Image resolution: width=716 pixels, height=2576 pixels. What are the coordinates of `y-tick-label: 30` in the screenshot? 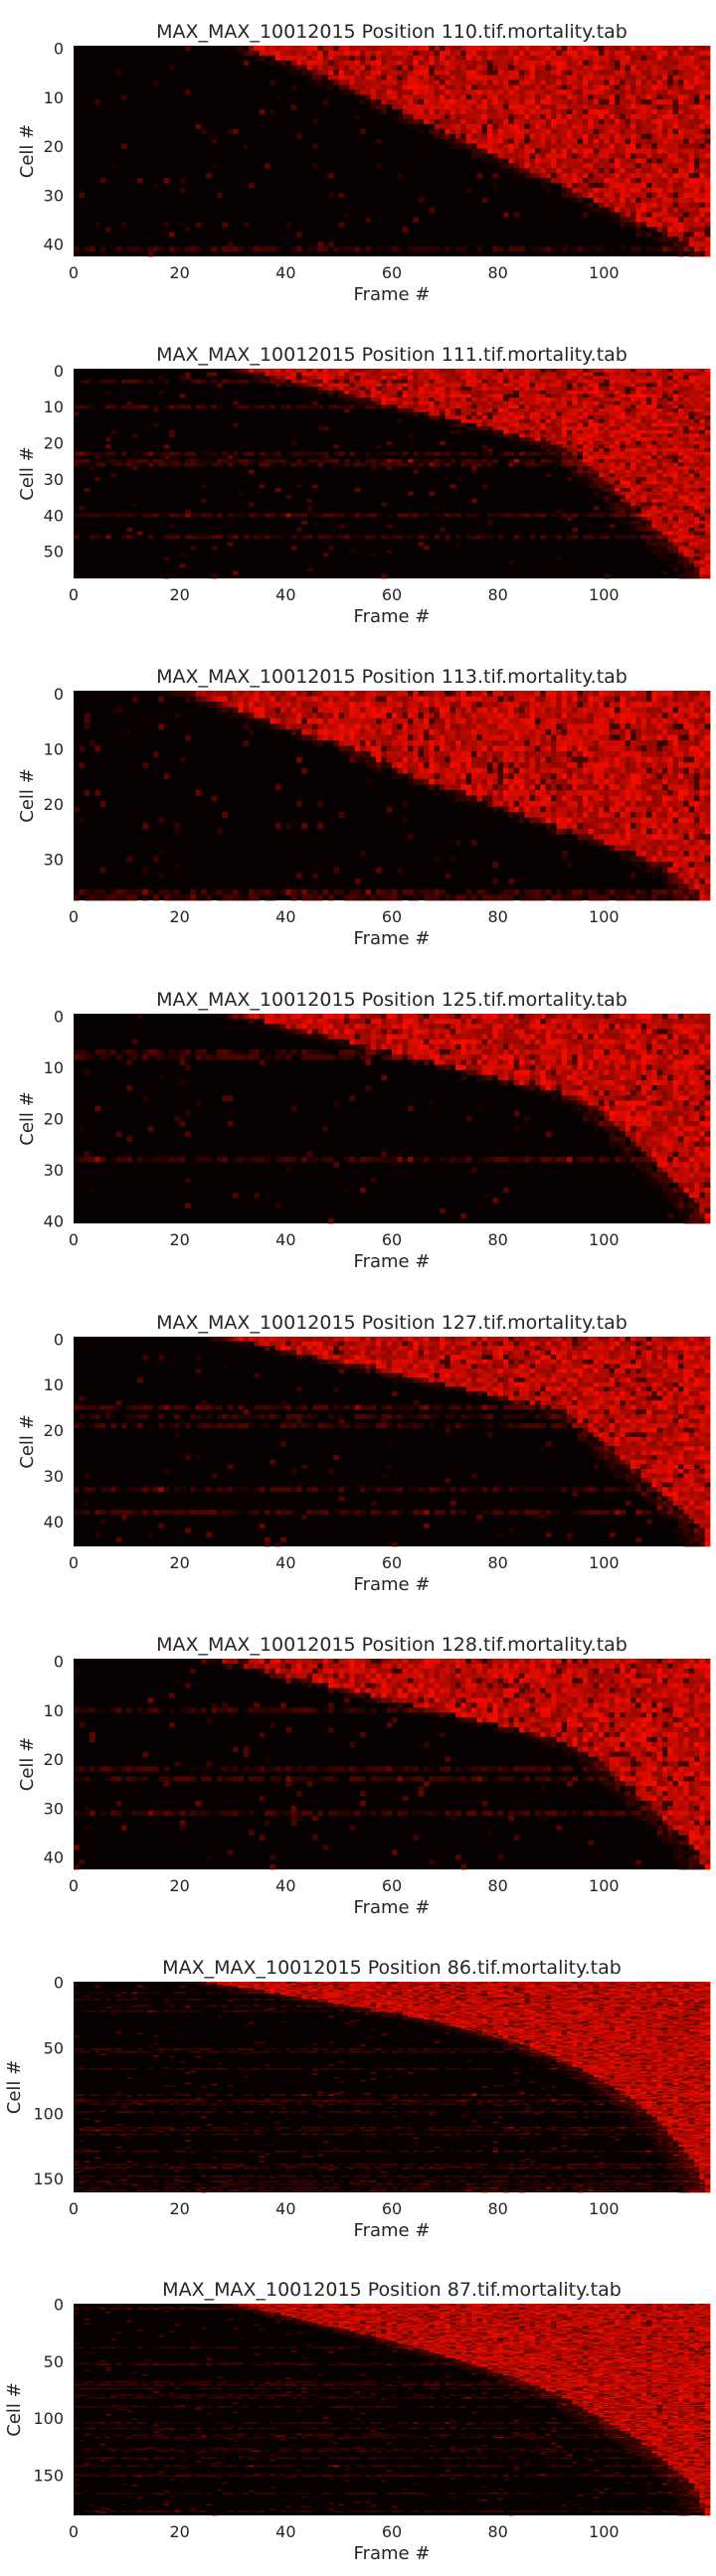 It's located at (54, 479).